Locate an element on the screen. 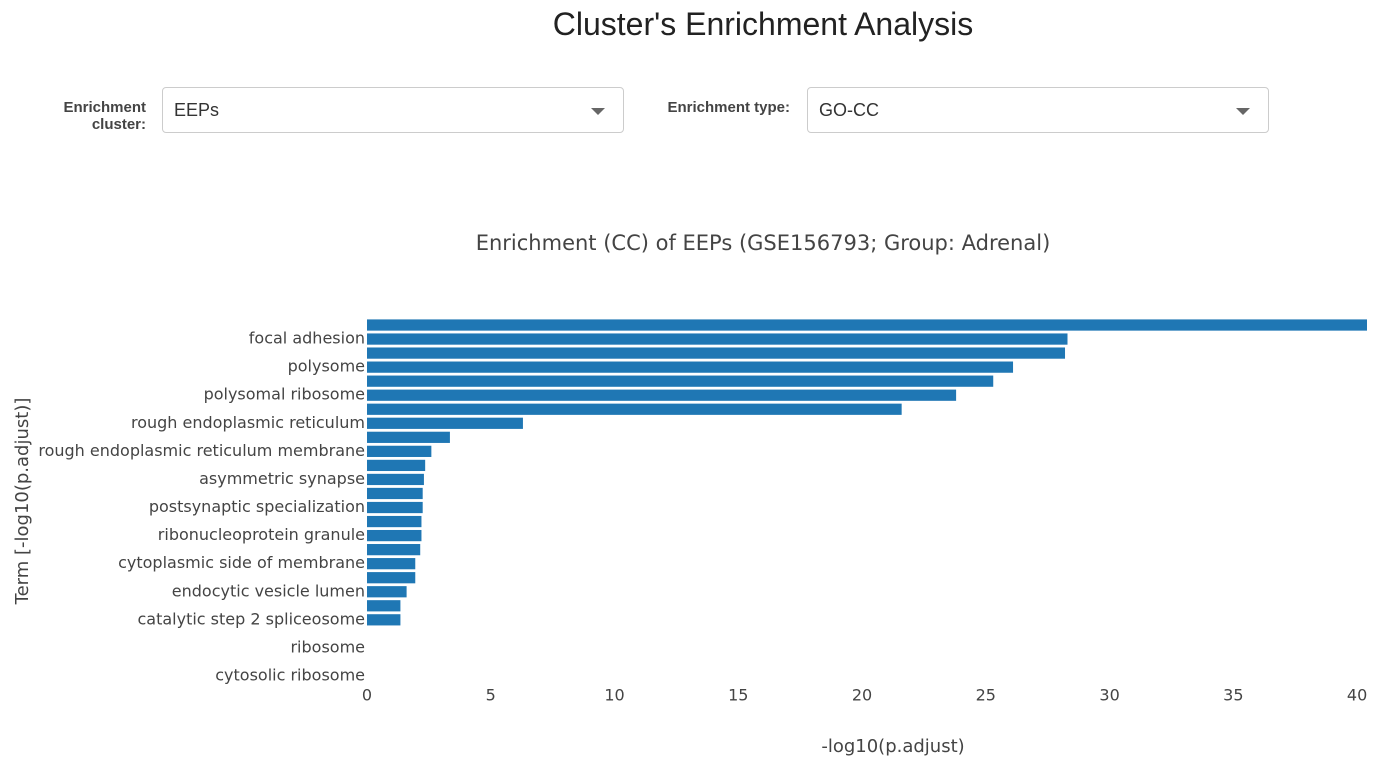 This screenshot has height=772, width=1390. x-tick-label: 30 is located at coordinates (1109, 695).